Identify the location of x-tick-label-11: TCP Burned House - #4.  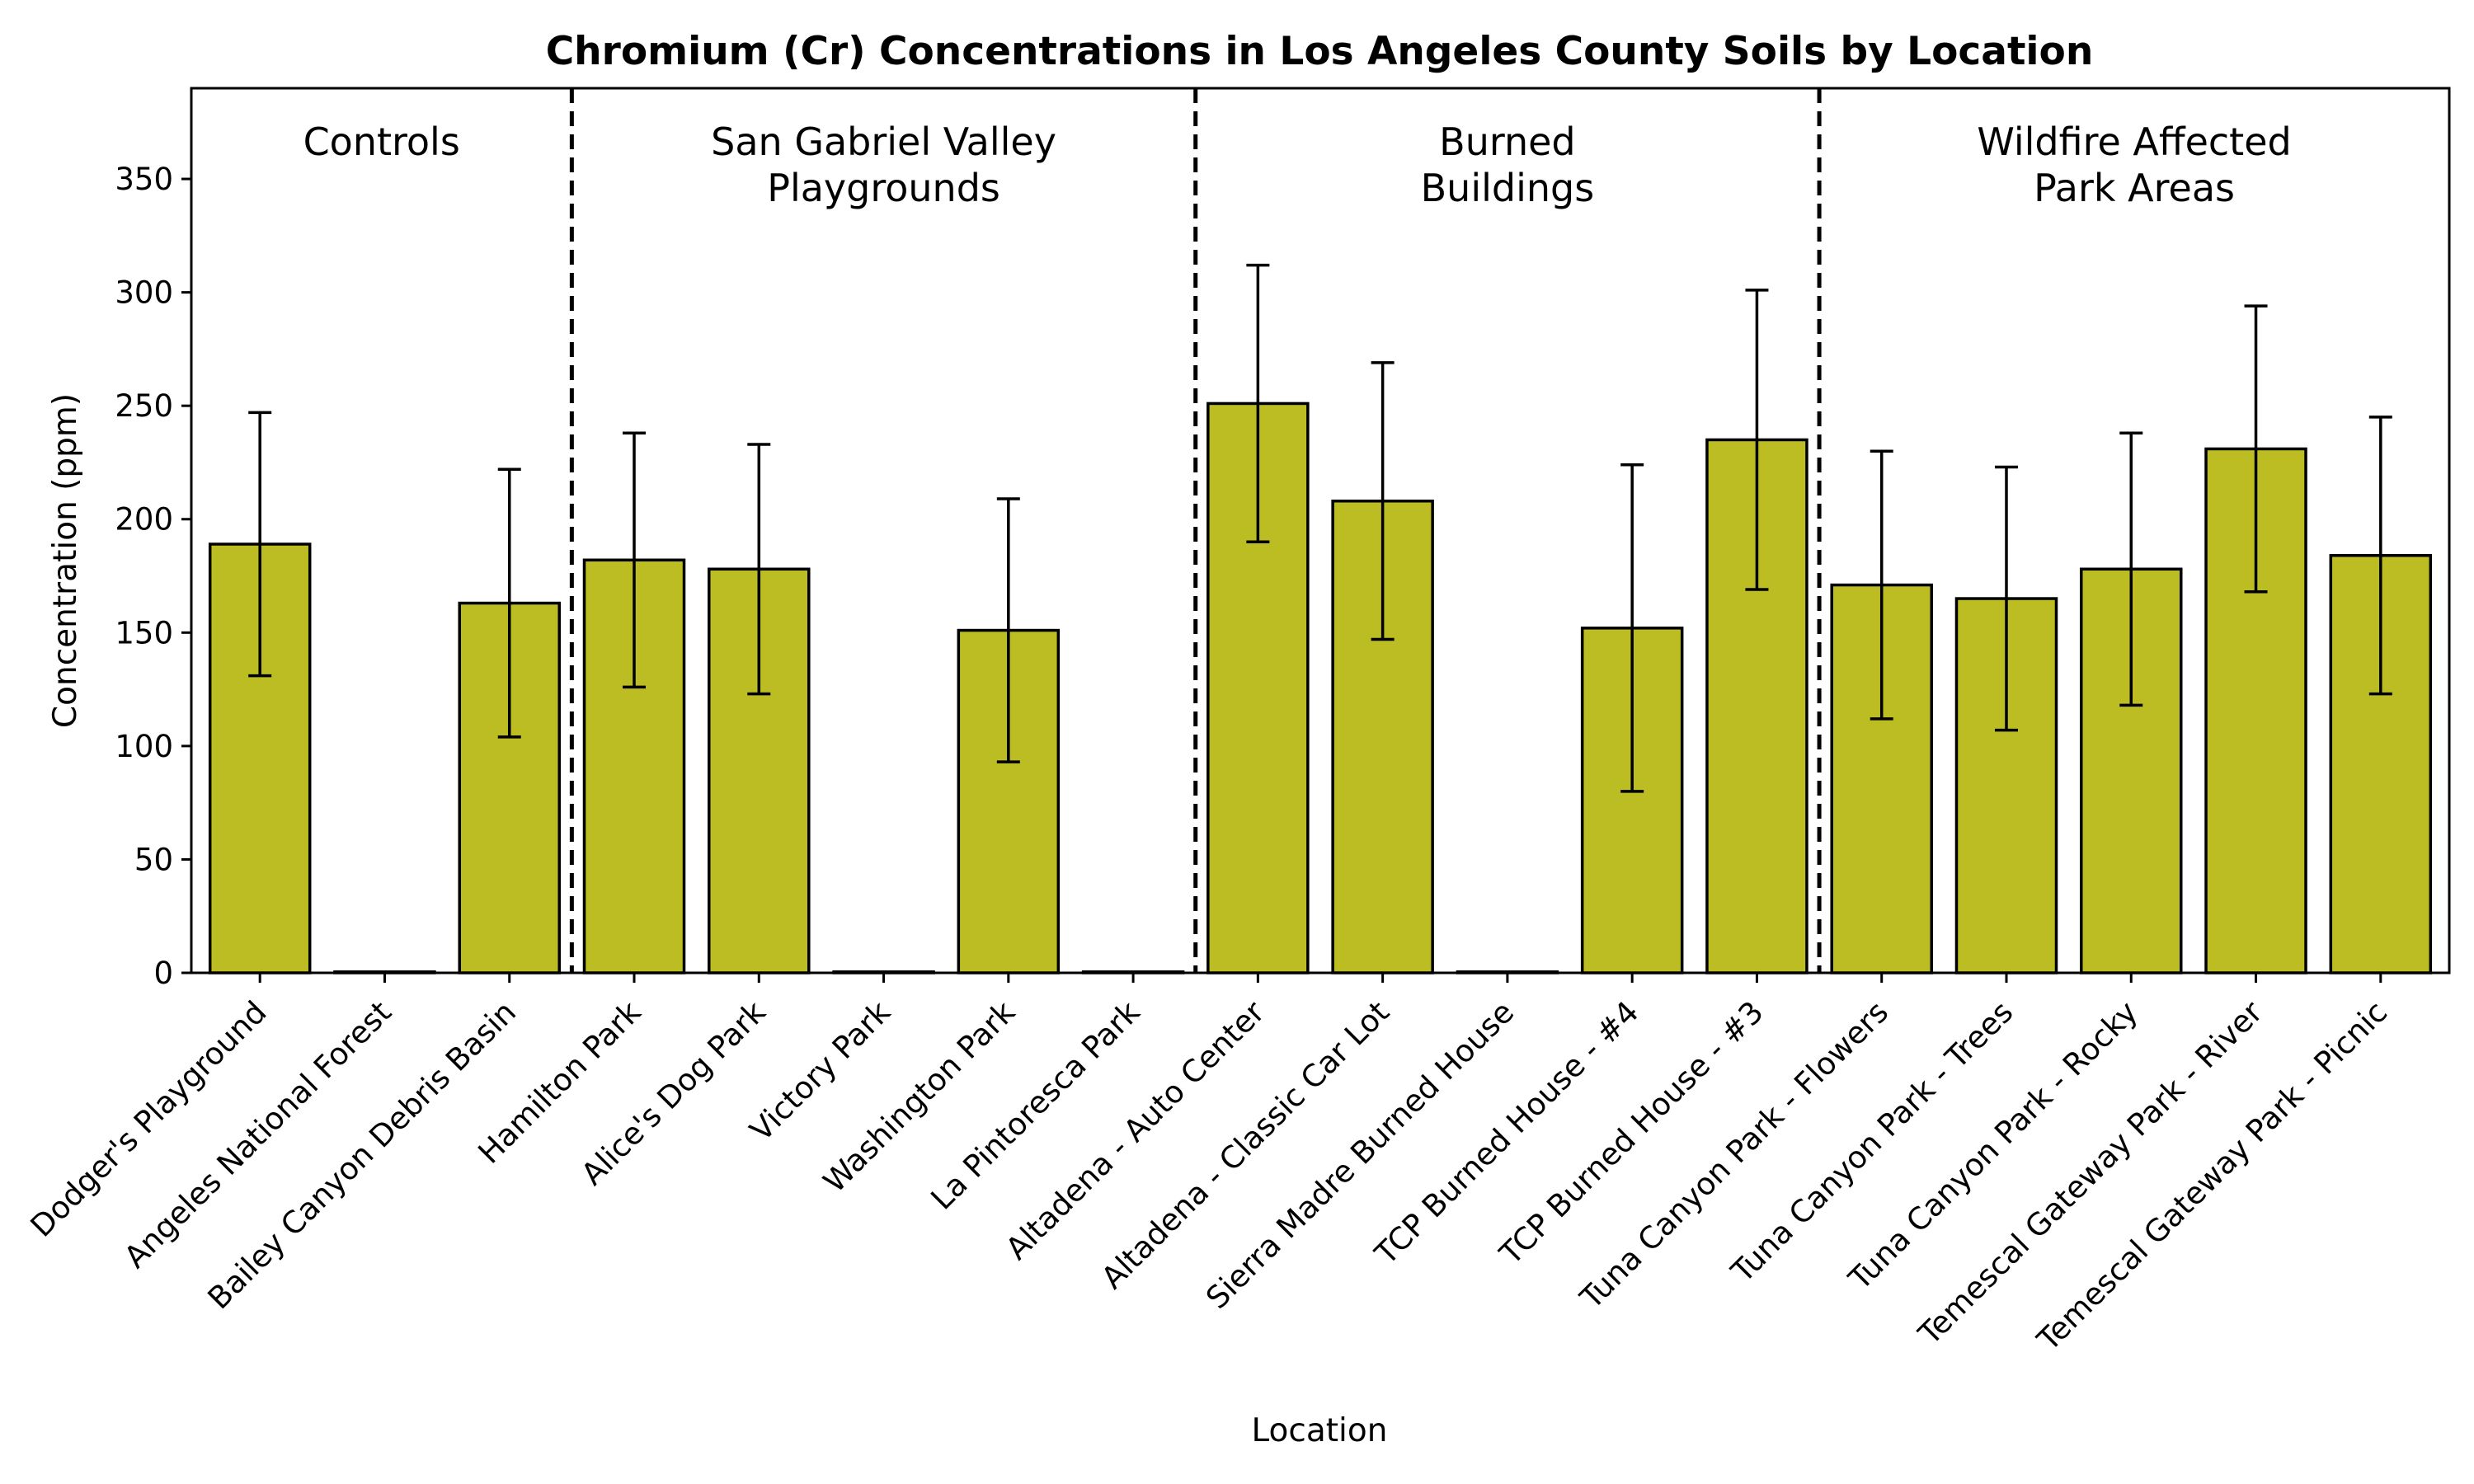
(1507, 1133).